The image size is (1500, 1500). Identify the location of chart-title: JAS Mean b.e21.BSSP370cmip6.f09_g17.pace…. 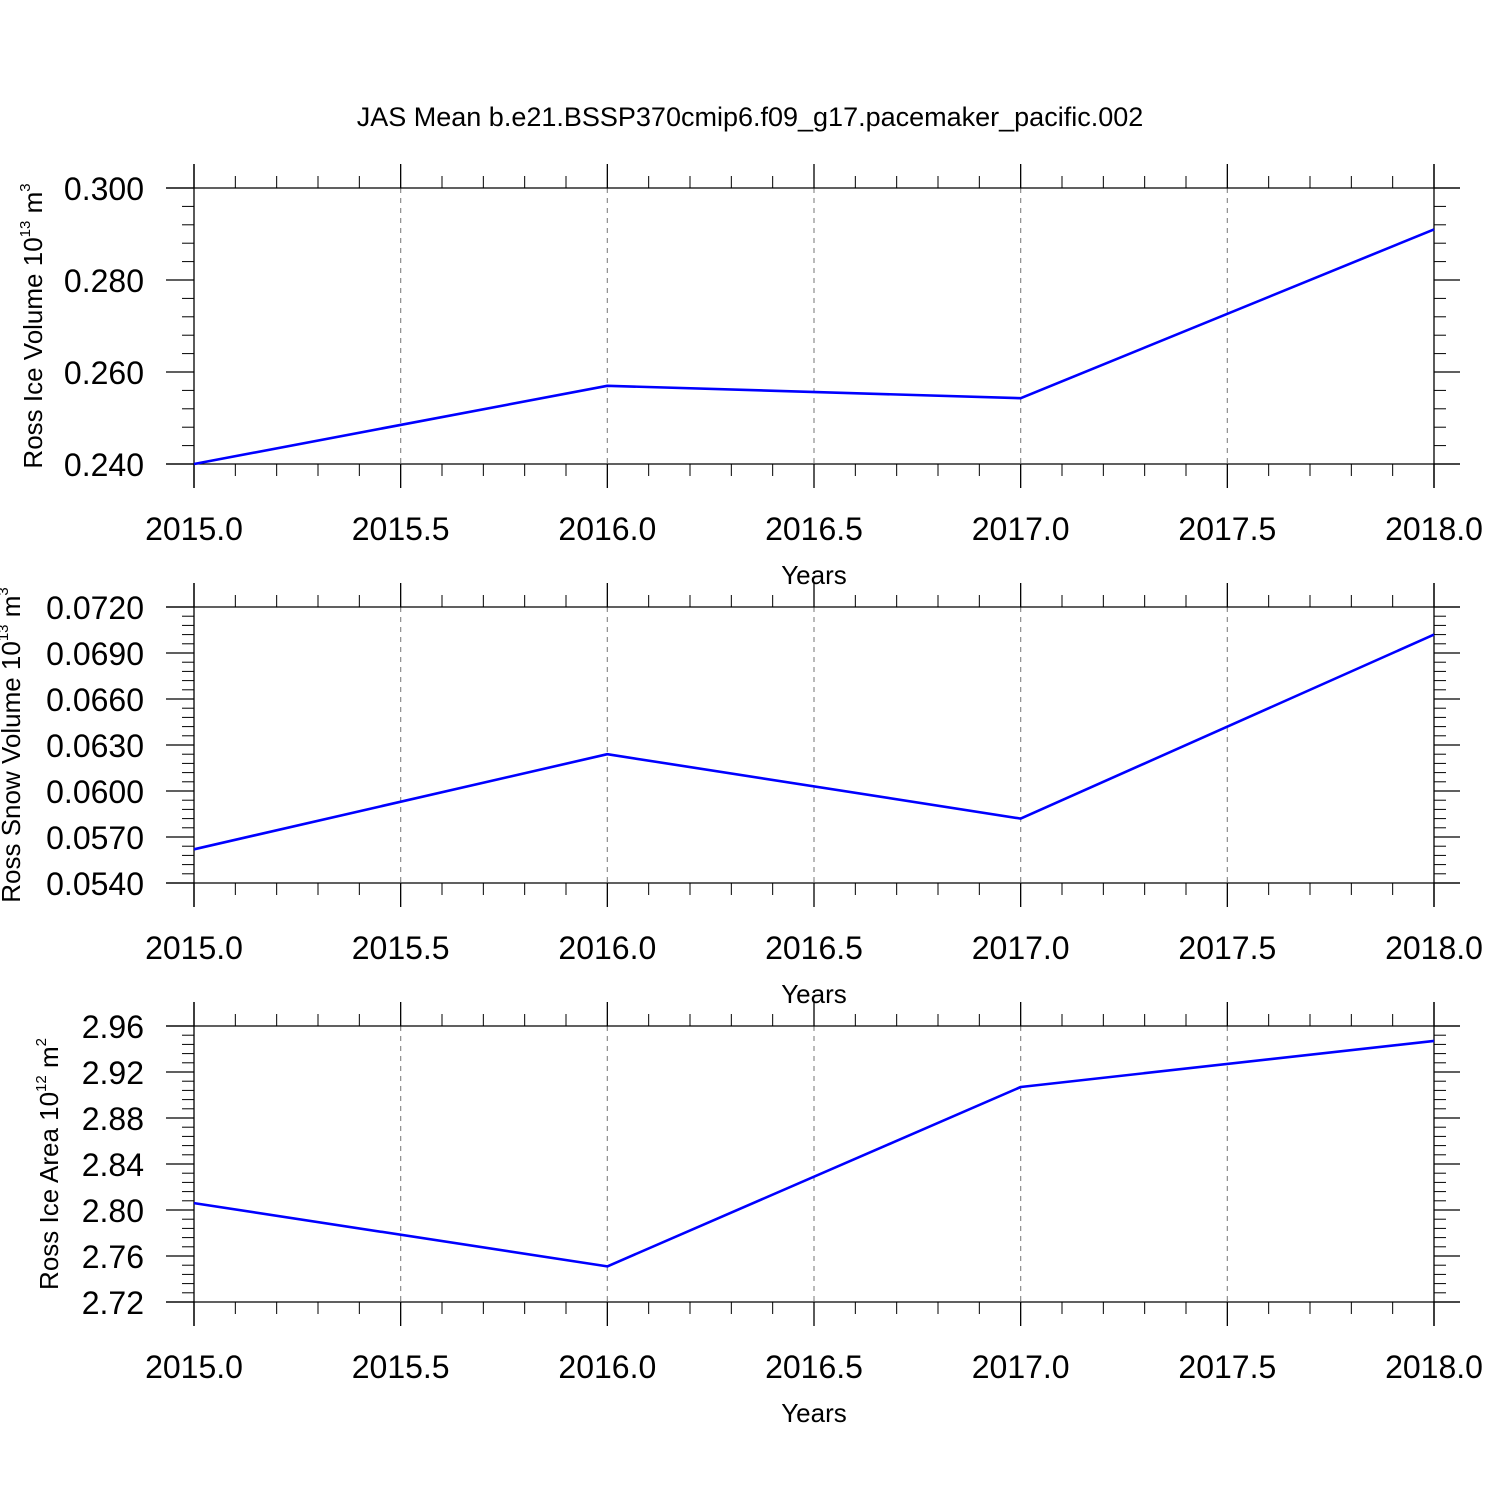
(750, 117).